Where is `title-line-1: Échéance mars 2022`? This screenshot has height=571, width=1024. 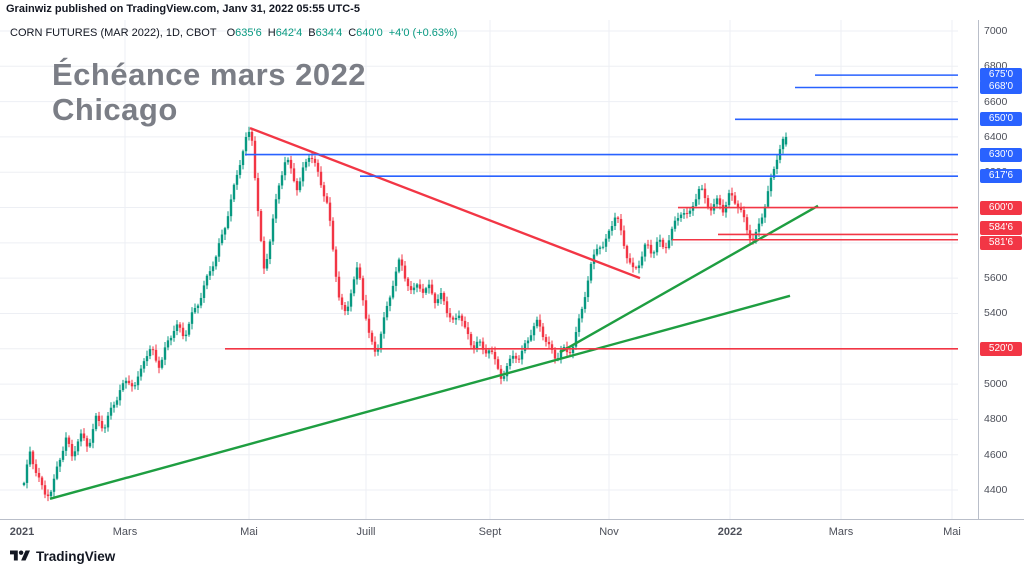
title-line-1: Échéance mars 2022 is located at coordinates (209, 74).